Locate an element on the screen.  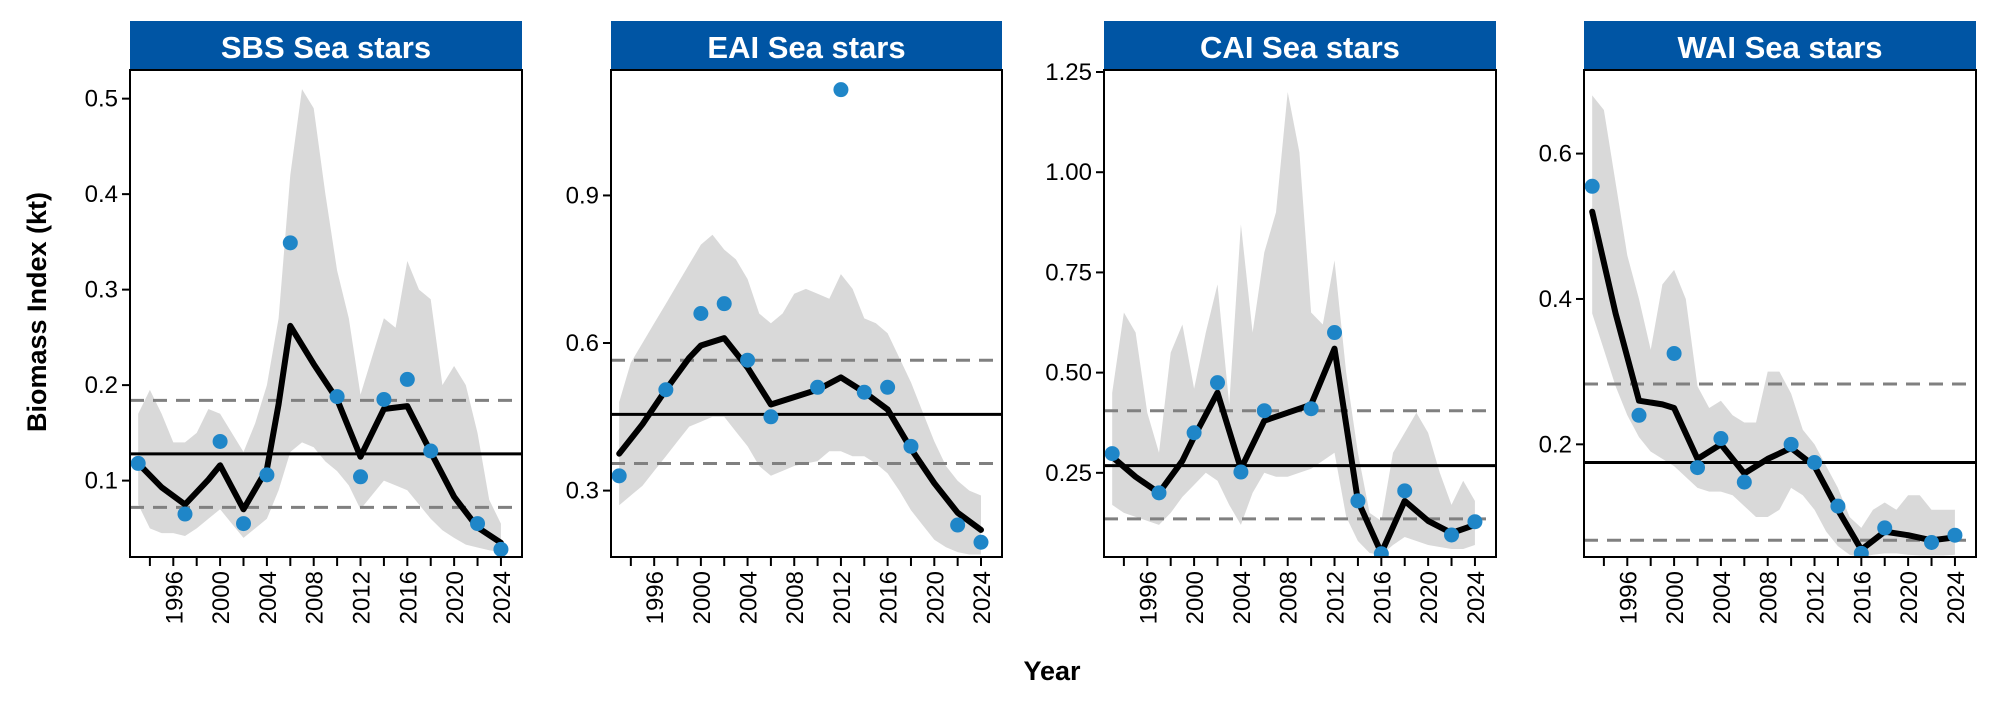
y-tick-label: 0.1 is located at coordinates (101, 481).